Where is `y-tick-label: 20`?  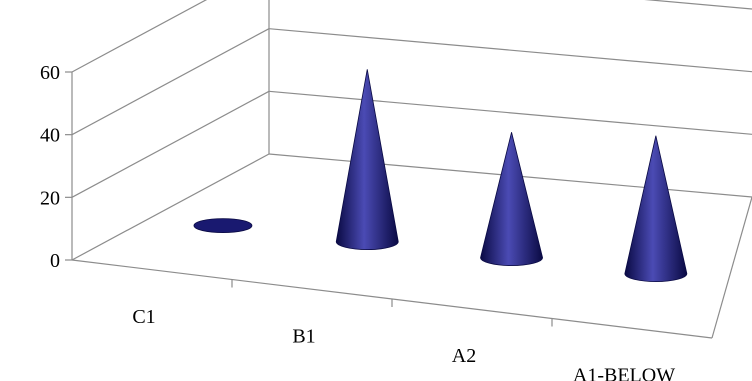 y-tick-label: 20 is located at coordinates (50, 198).